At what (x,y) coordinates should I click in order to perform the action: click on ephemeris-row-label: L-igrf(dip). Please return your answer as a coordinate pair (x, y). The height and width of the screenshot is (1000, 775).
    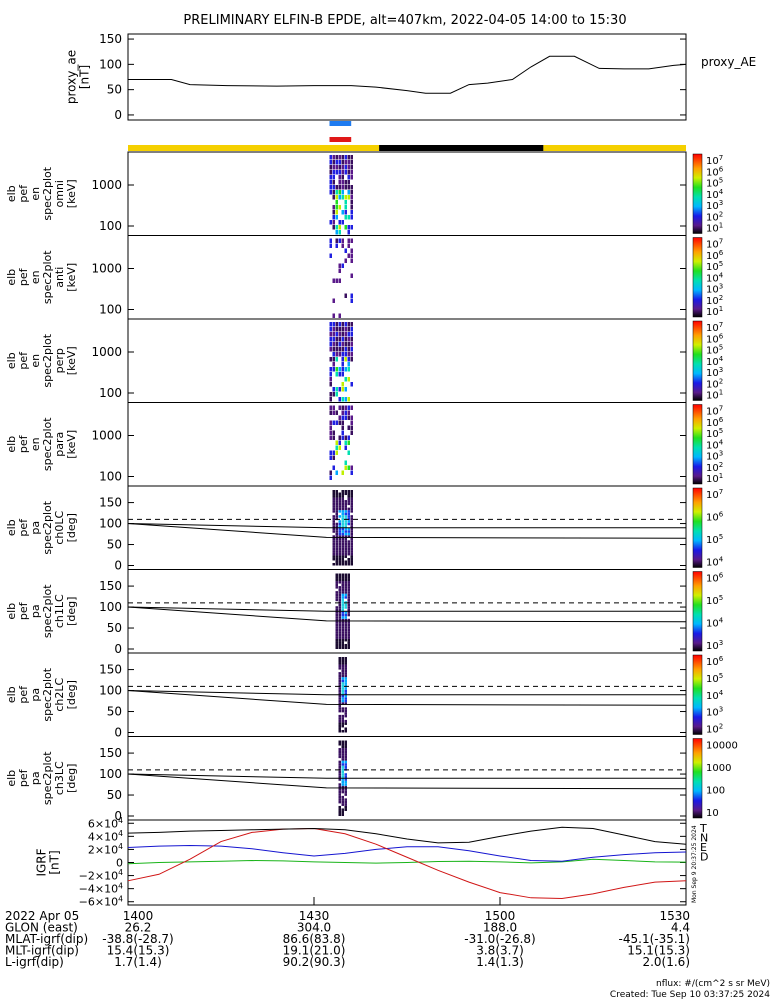
    Looking at the image, I should click on (34, 962).